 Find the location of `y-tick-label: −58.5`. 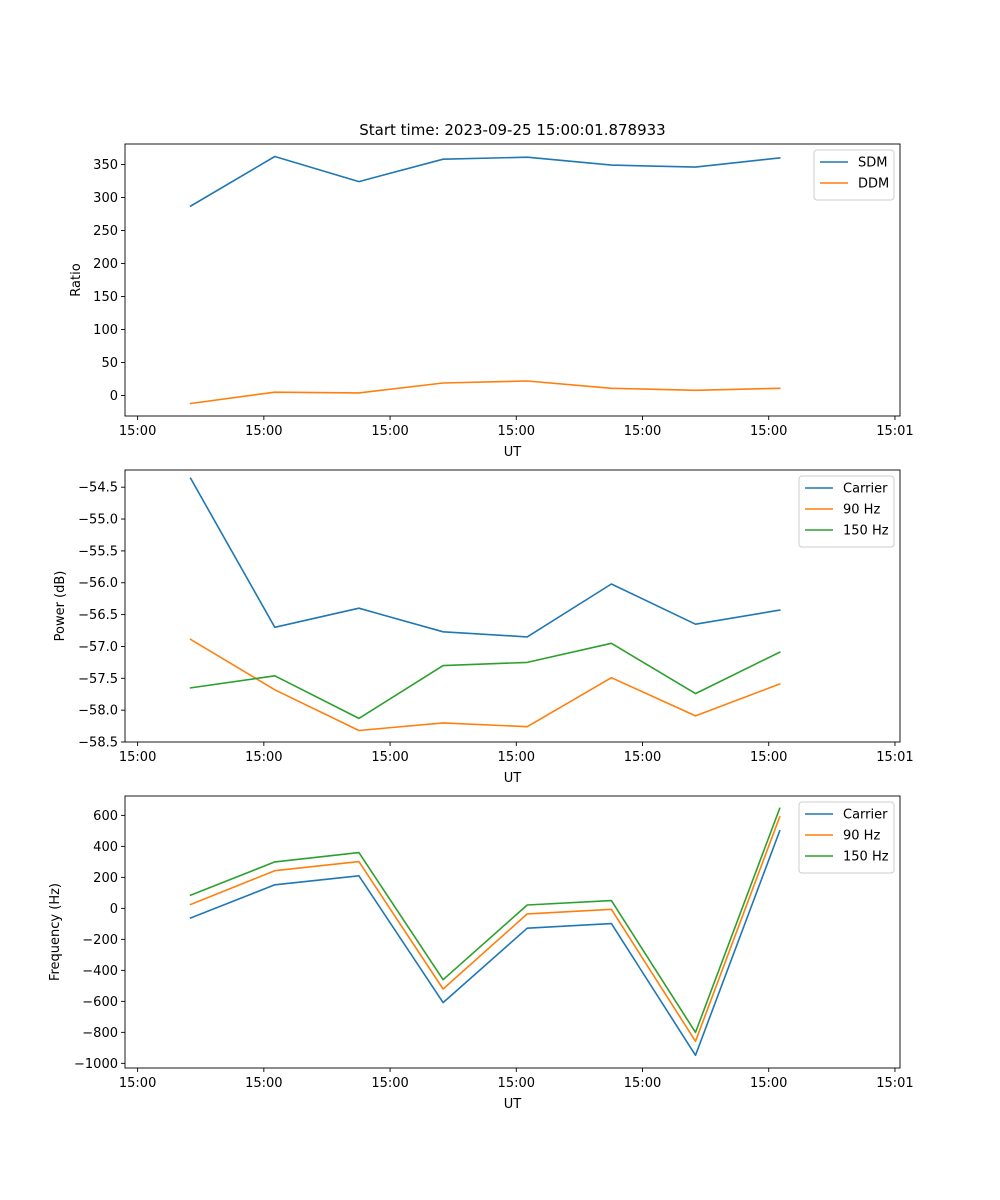

y-tick-label: −58.5 is located at coordinates (98, 743).